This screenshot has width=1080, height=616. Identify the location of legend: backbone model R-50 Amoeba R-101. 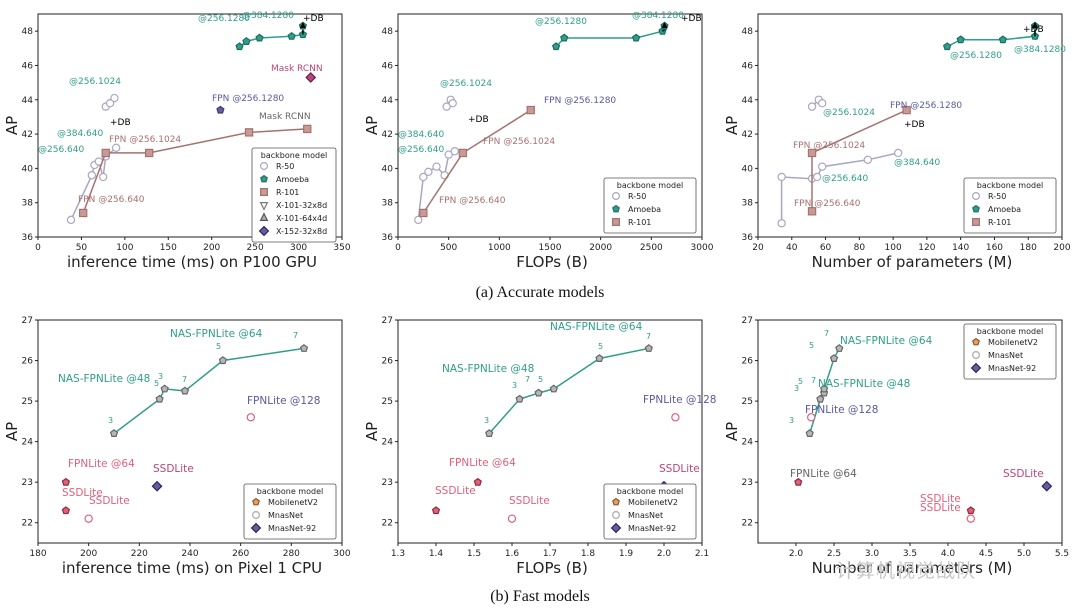
(1010, 205).